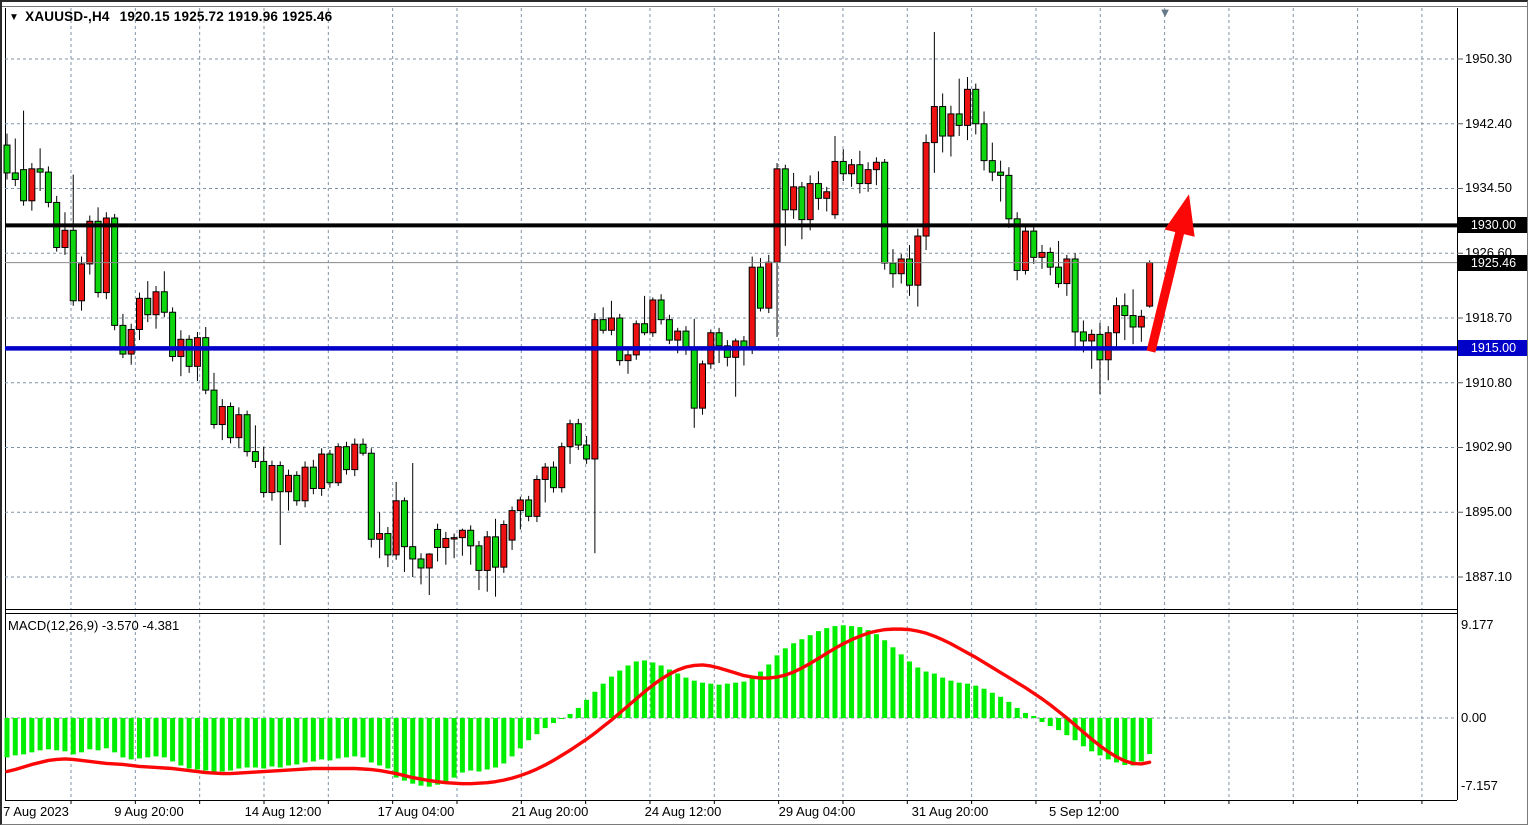  Describe the element at coordinates (14, 17) in the screenshot. I see `symbol-dropdown-icon: ▼` at that location.